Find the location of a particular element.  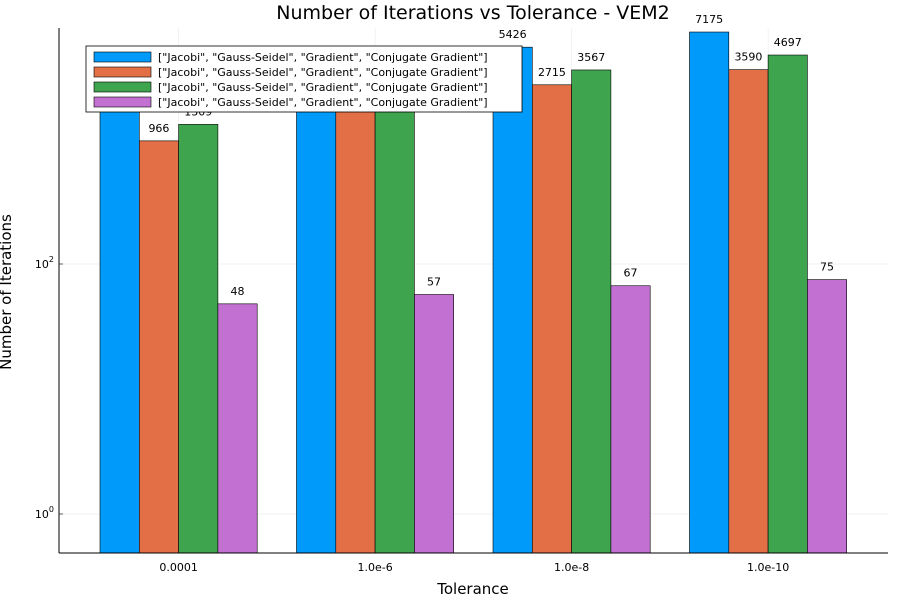

legend-box is located at coordinates (304, 79).